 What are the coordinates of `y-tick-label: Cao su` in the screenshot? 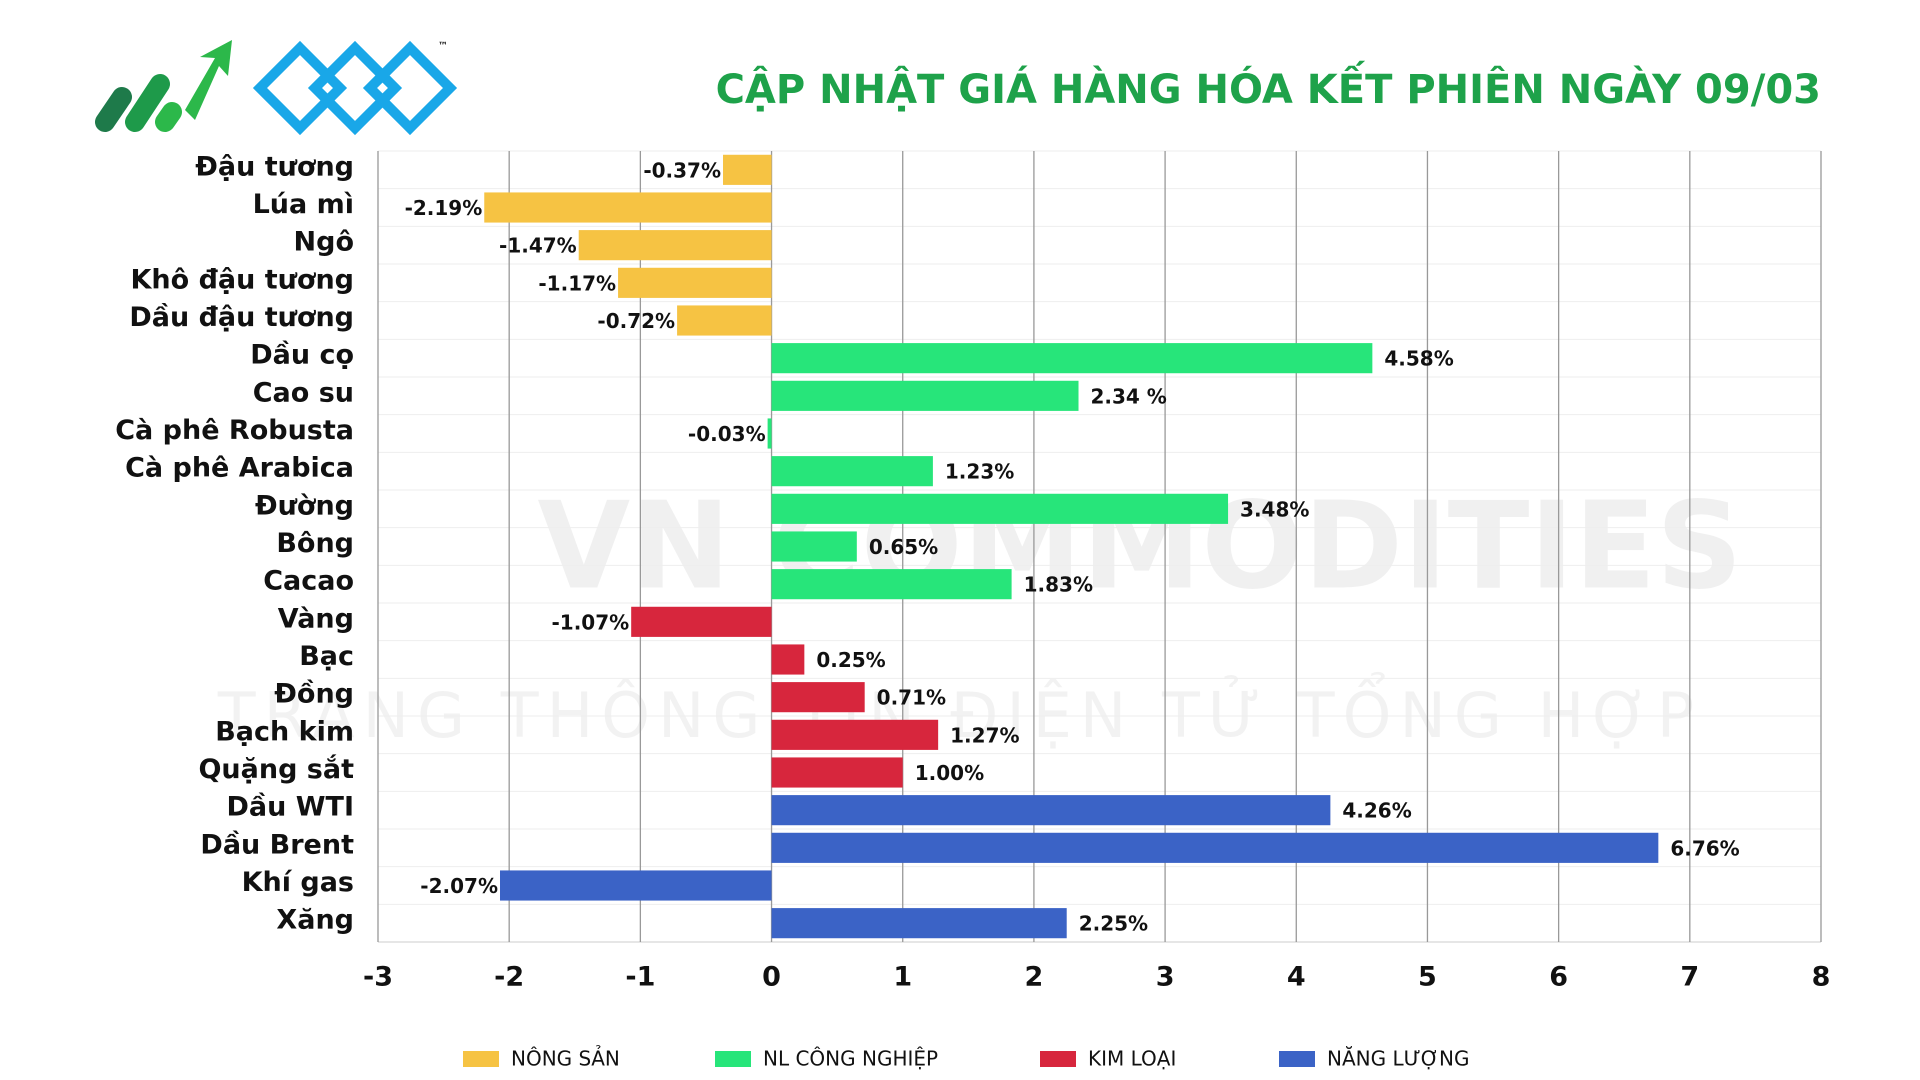 It's located at (303, 392).